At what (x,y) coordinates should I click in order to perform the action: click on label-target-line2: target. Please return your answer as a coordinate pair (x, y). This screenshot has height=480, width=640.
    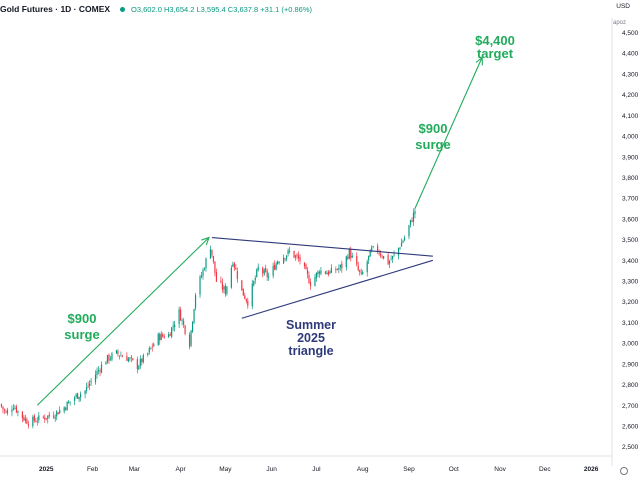
    Looking at the image, I should click on (495, 53).